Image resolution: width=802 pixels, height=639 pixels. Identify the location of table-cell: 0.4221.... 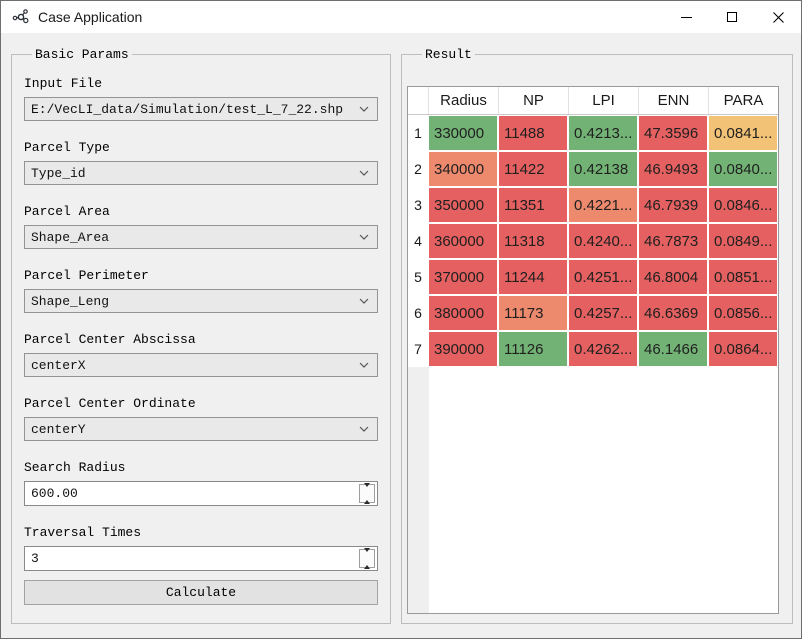
(603, 205).